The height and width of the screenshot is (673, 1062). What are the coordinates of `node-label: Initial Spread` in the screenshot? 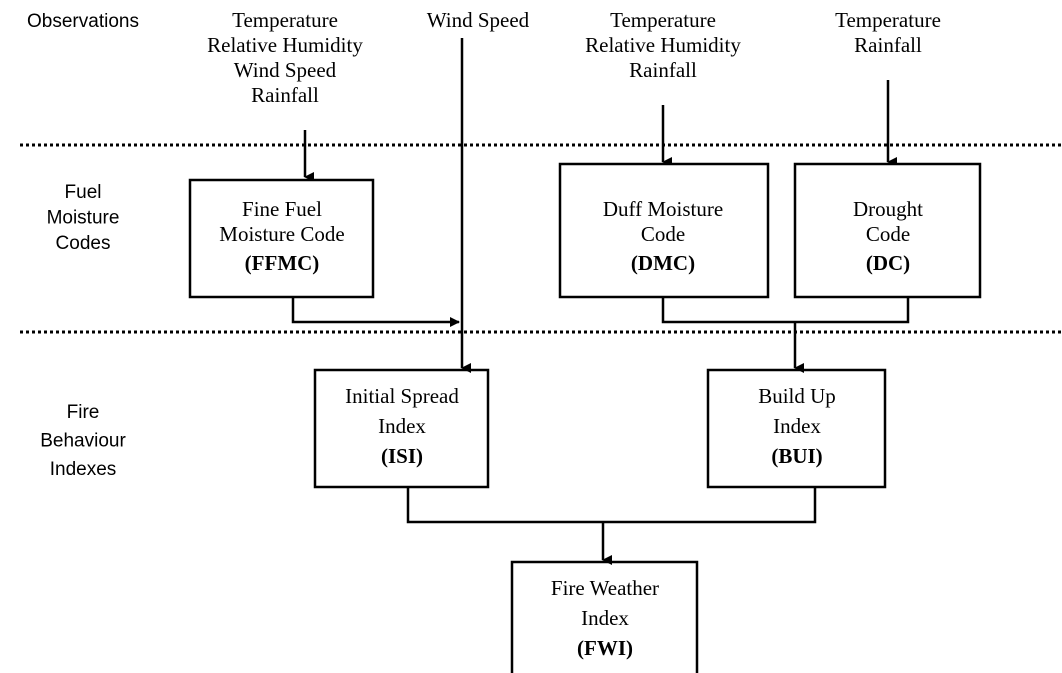 It's located at (402, 396).